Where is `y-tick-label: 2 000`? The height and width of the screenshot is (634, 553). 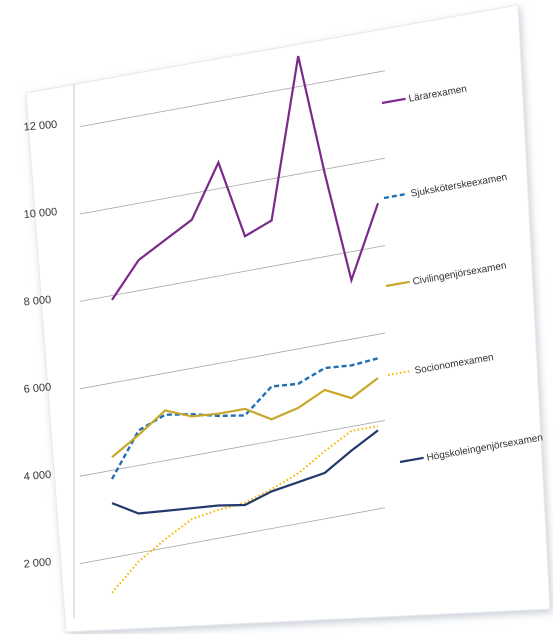 y-tick-label: 2 000 is located at coordinates (37, 563).